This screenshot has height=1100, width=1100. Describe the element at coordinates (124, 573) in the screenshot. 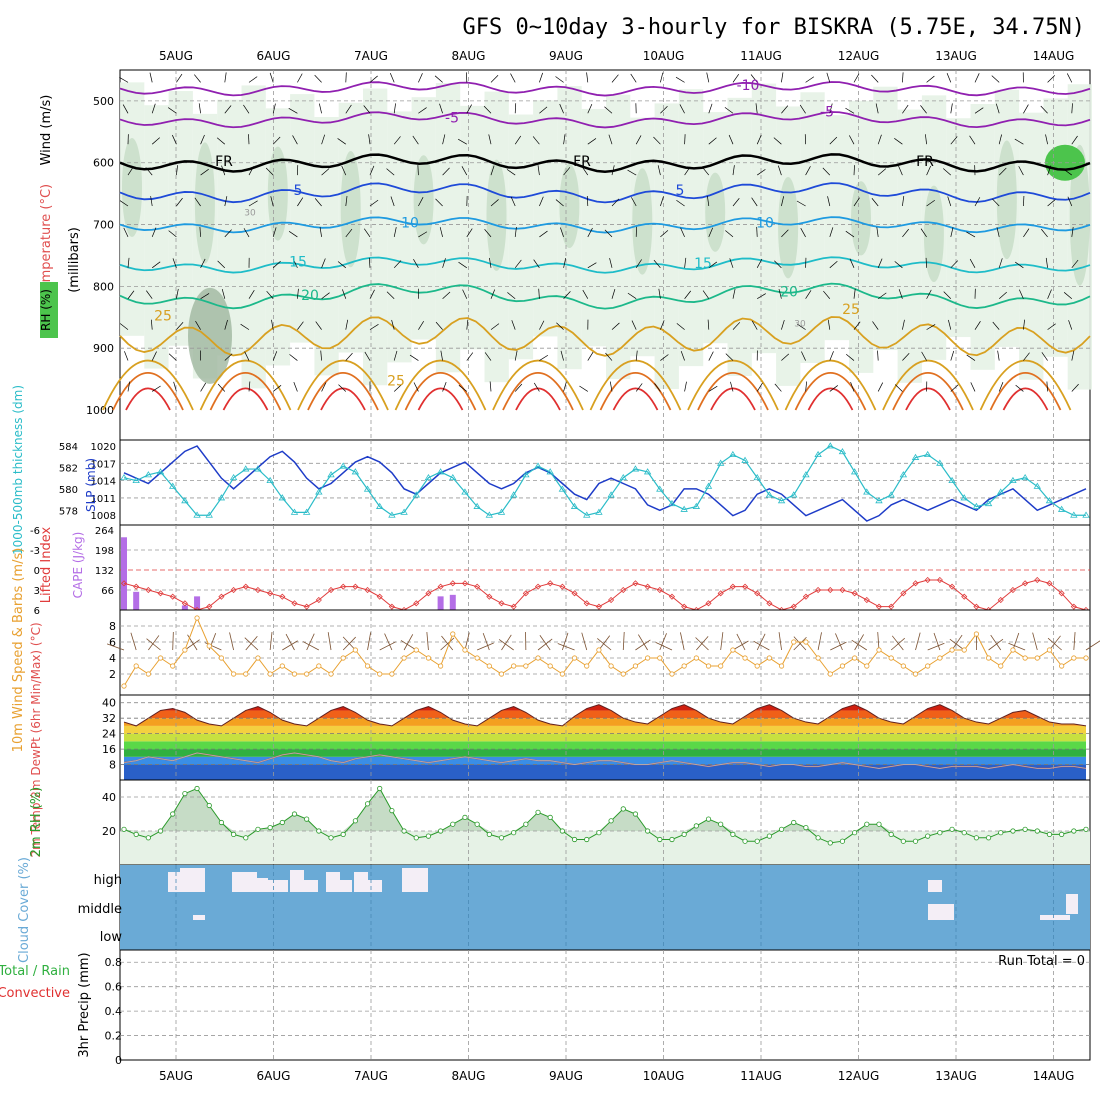

I see `cape-bar` at that location.